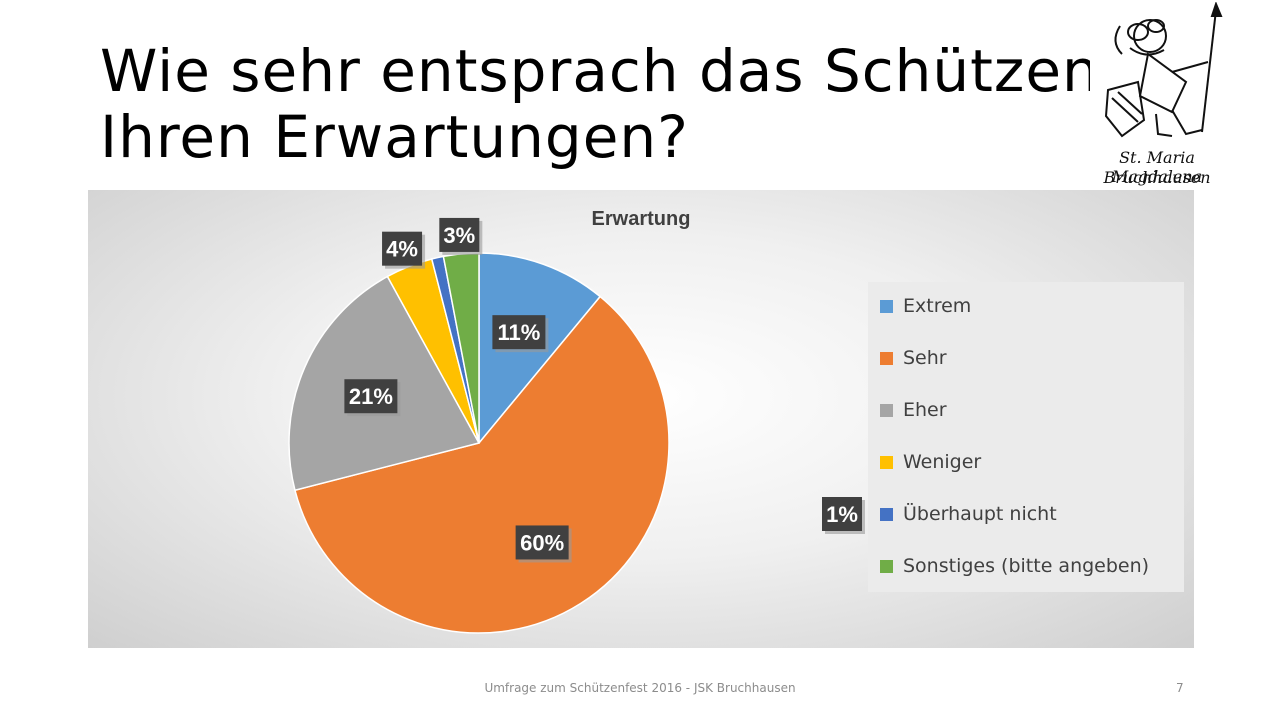 Image resolution: width=1280 pixels, height=720 pixels. I want to click on data-label-extrem: 11%, so click(520, 334).